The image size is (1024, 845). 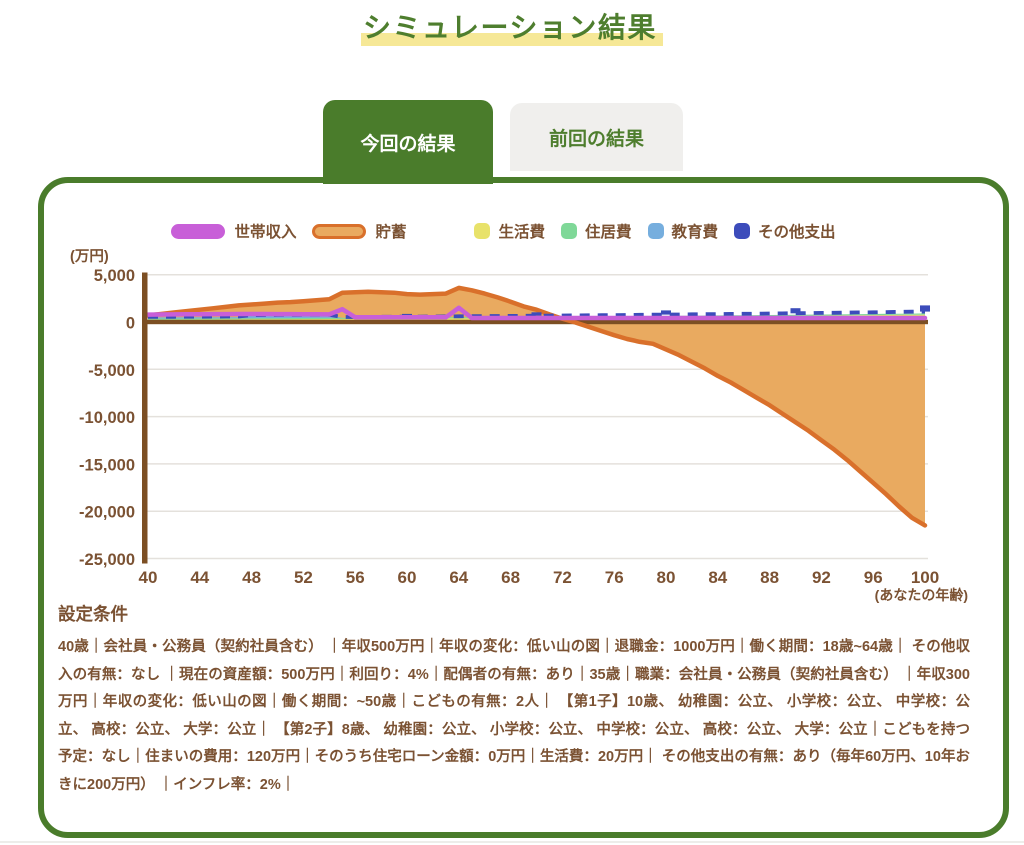 I want to click on zero-line, so click(x=535, y=322).